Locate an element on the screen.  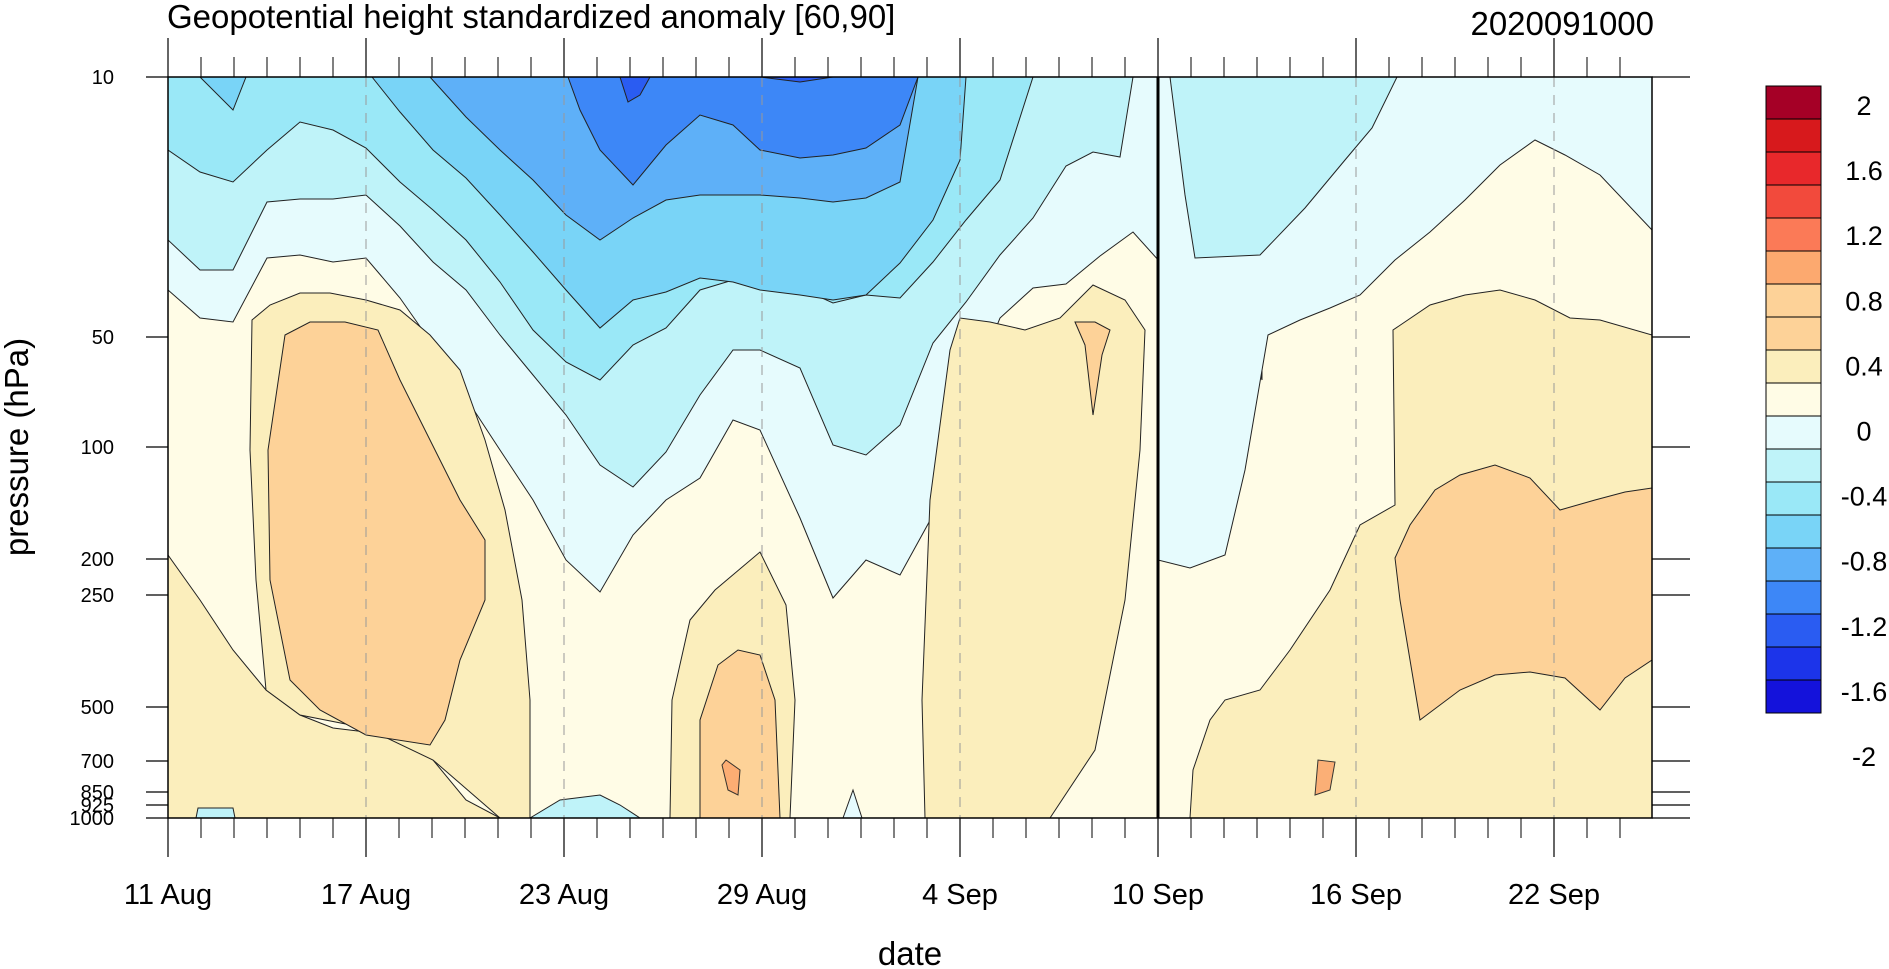
colorbar-label: -0.4 is located at coordinates (1864, 497).